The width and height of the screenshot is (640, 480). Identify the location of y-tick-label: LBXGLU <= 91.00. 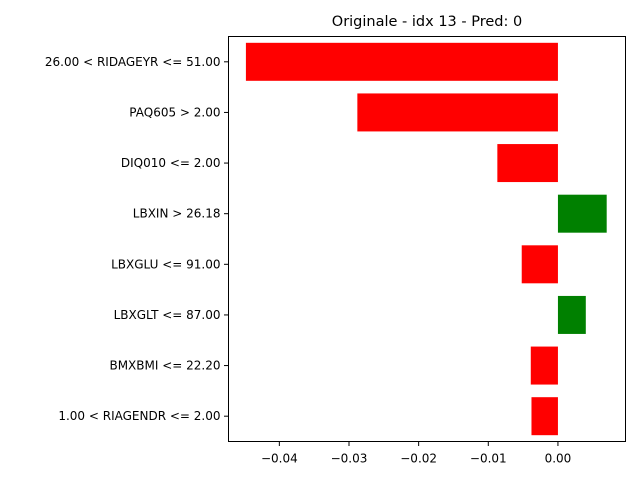
(165, 264).